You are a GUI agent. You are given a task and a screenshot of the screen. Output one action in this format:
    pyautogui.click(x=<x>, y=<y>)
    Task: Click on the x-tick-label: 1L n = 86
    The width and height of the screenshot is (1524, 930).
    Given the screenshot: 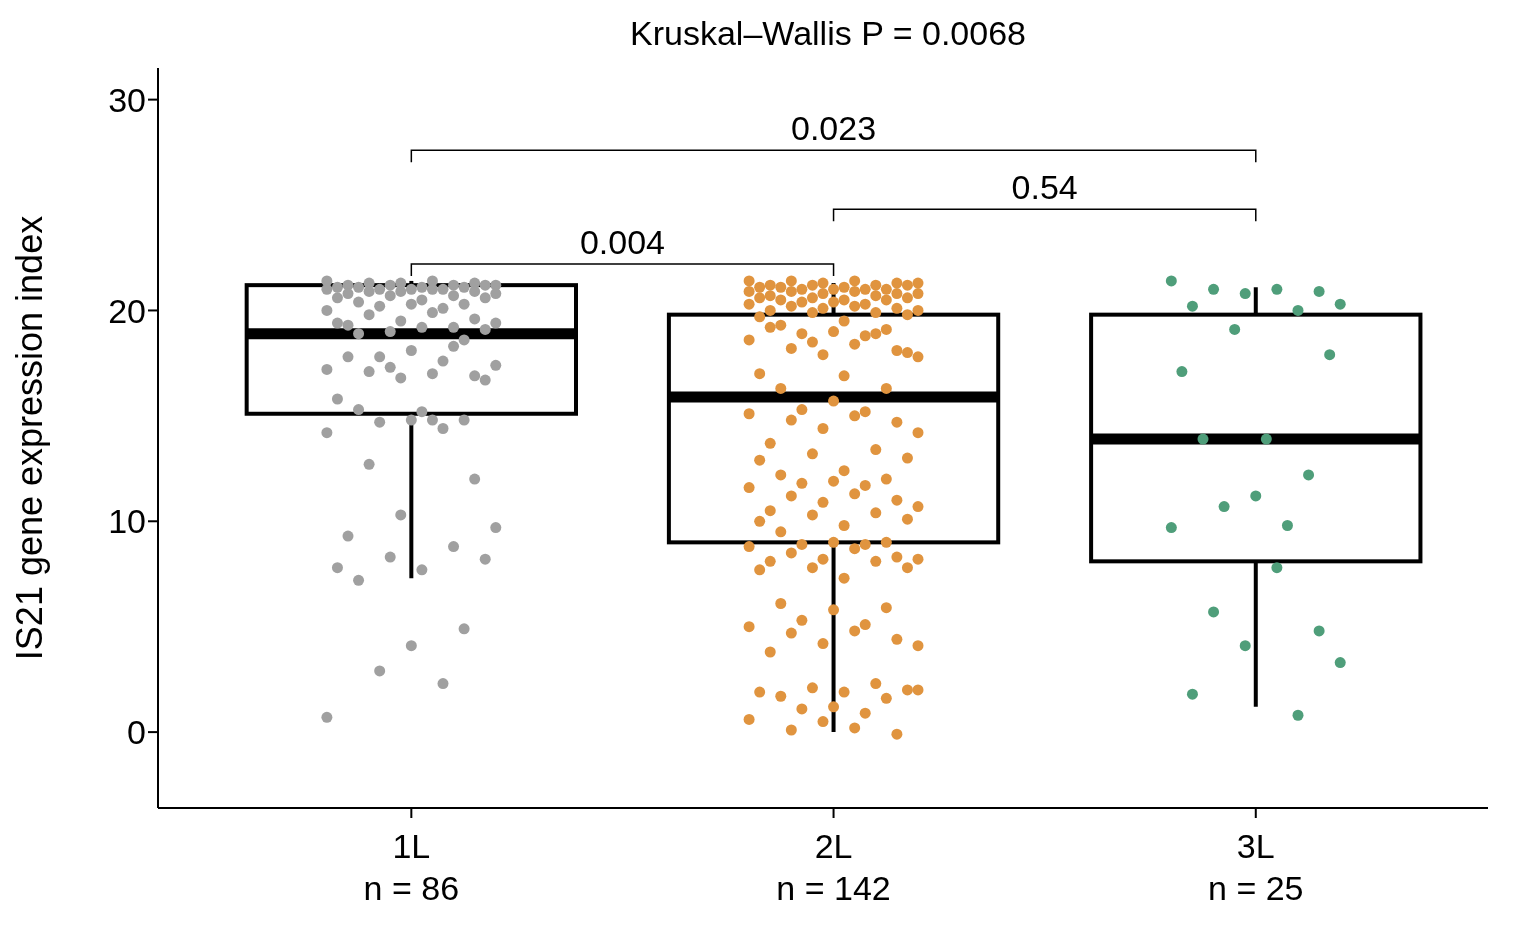 What is the action you would take?
    pyautogui.click(x=411, y=867)
    